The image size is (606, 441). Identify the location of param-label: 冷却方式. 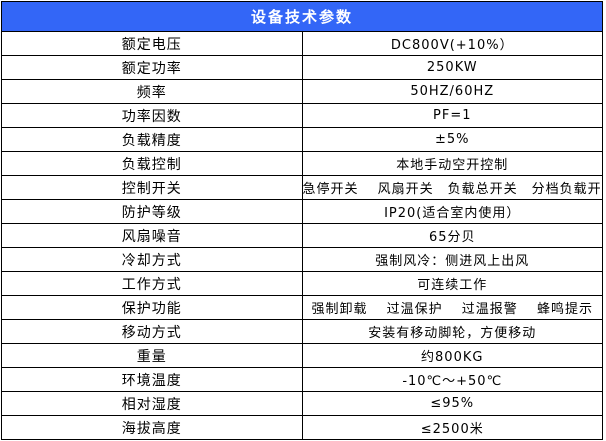
(152, 259).